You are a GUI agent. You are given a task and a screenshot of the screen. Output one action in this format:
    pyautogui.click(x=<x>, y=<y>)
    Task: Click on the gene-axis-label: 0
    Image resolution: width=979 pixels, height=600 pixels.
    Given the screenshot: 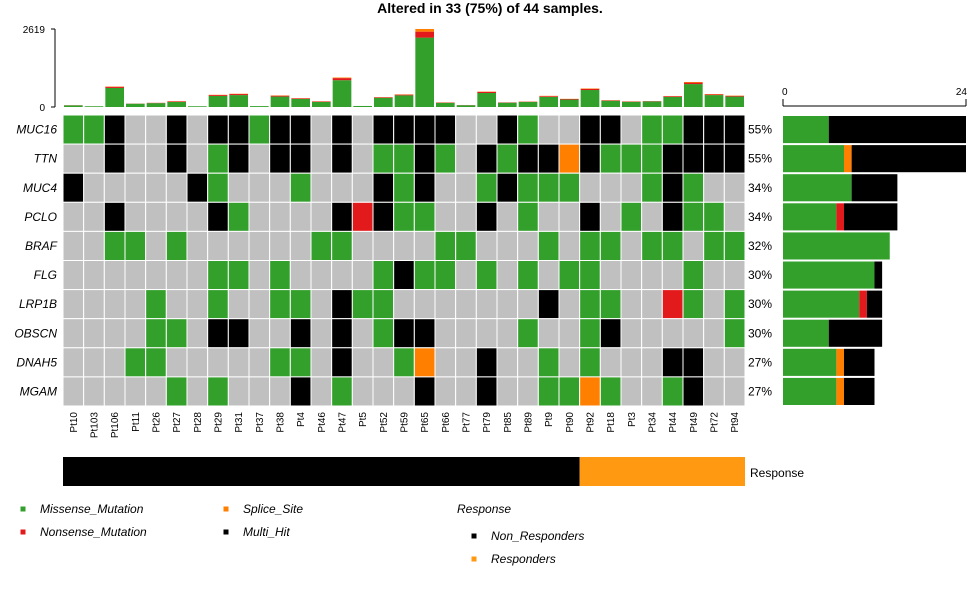 What is the action you would take?
    pyautogui.click(x=785, y=92)
    